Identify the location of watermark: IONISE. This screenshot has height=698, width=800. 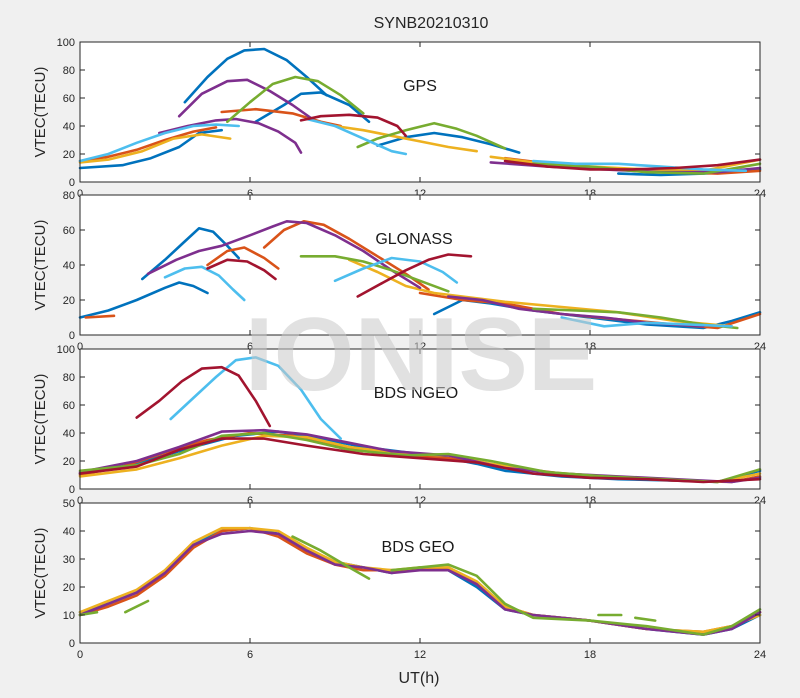
(421, 355).